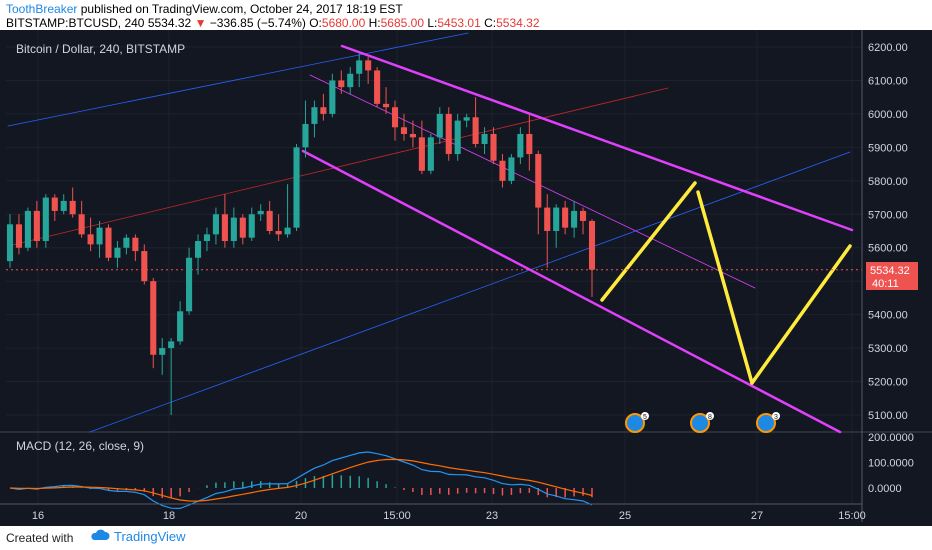  Describe the element at coordinates (892, 276) in the screenshot. I see `price-tag: 5534.32 40:11` at that location.